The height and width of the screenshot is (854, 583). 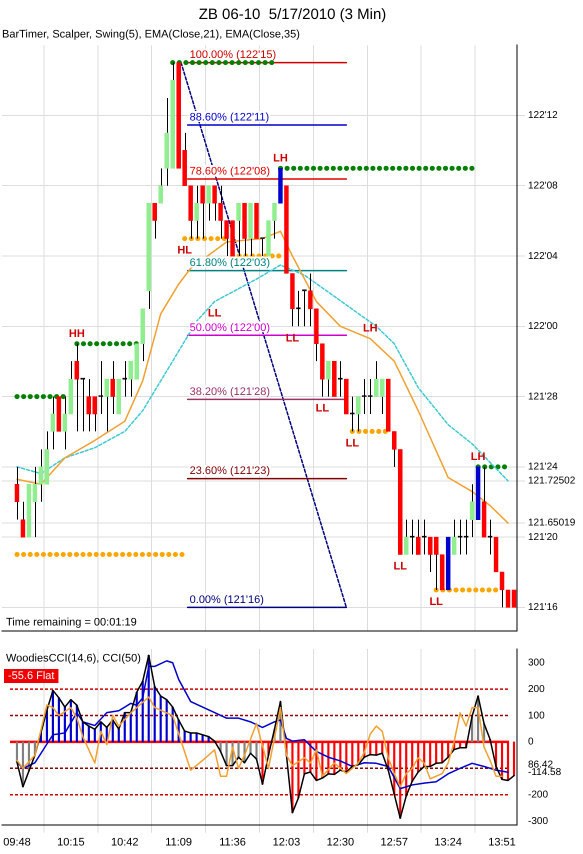 I want to click on y-tick-label: 200, so click(x=537, y=689).